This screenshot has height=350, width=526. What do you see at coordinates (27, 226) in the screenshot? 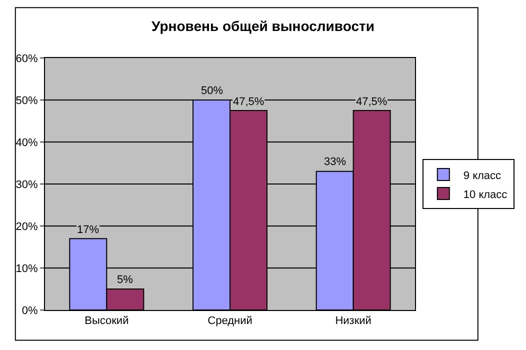
I see `y-tick-label: 20%` at bounding box center [27, 226].